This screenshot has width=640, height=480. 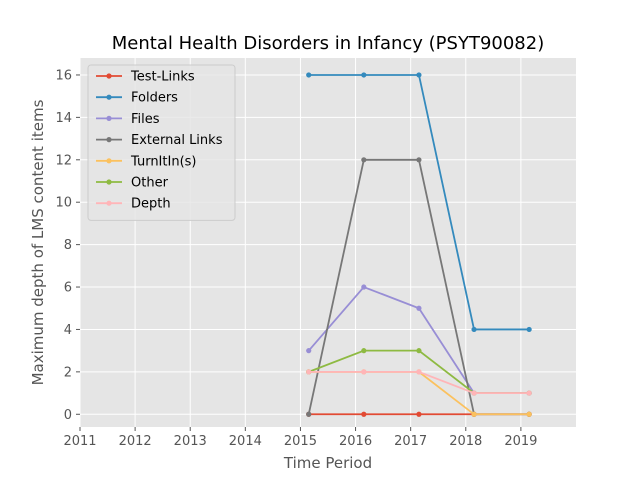 I want to click on legend-item: Test-Links, so click(x=145, y=77).